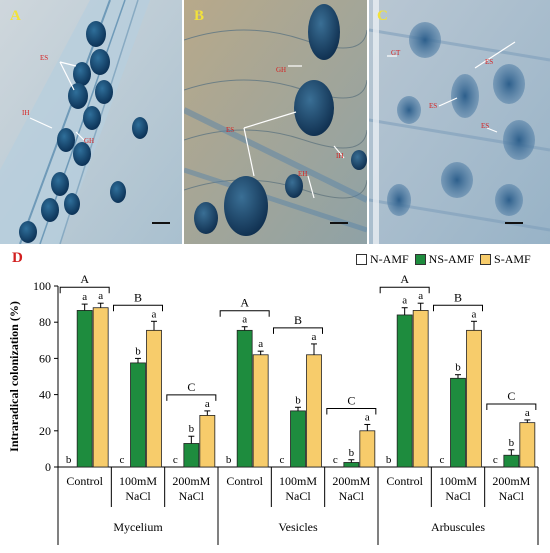 Image resolution: width=550 pixels, height=553 pixels. Describe the element at coordinates (42, 286) in the screenshot. I see `y-tick-label: 100` at that location.